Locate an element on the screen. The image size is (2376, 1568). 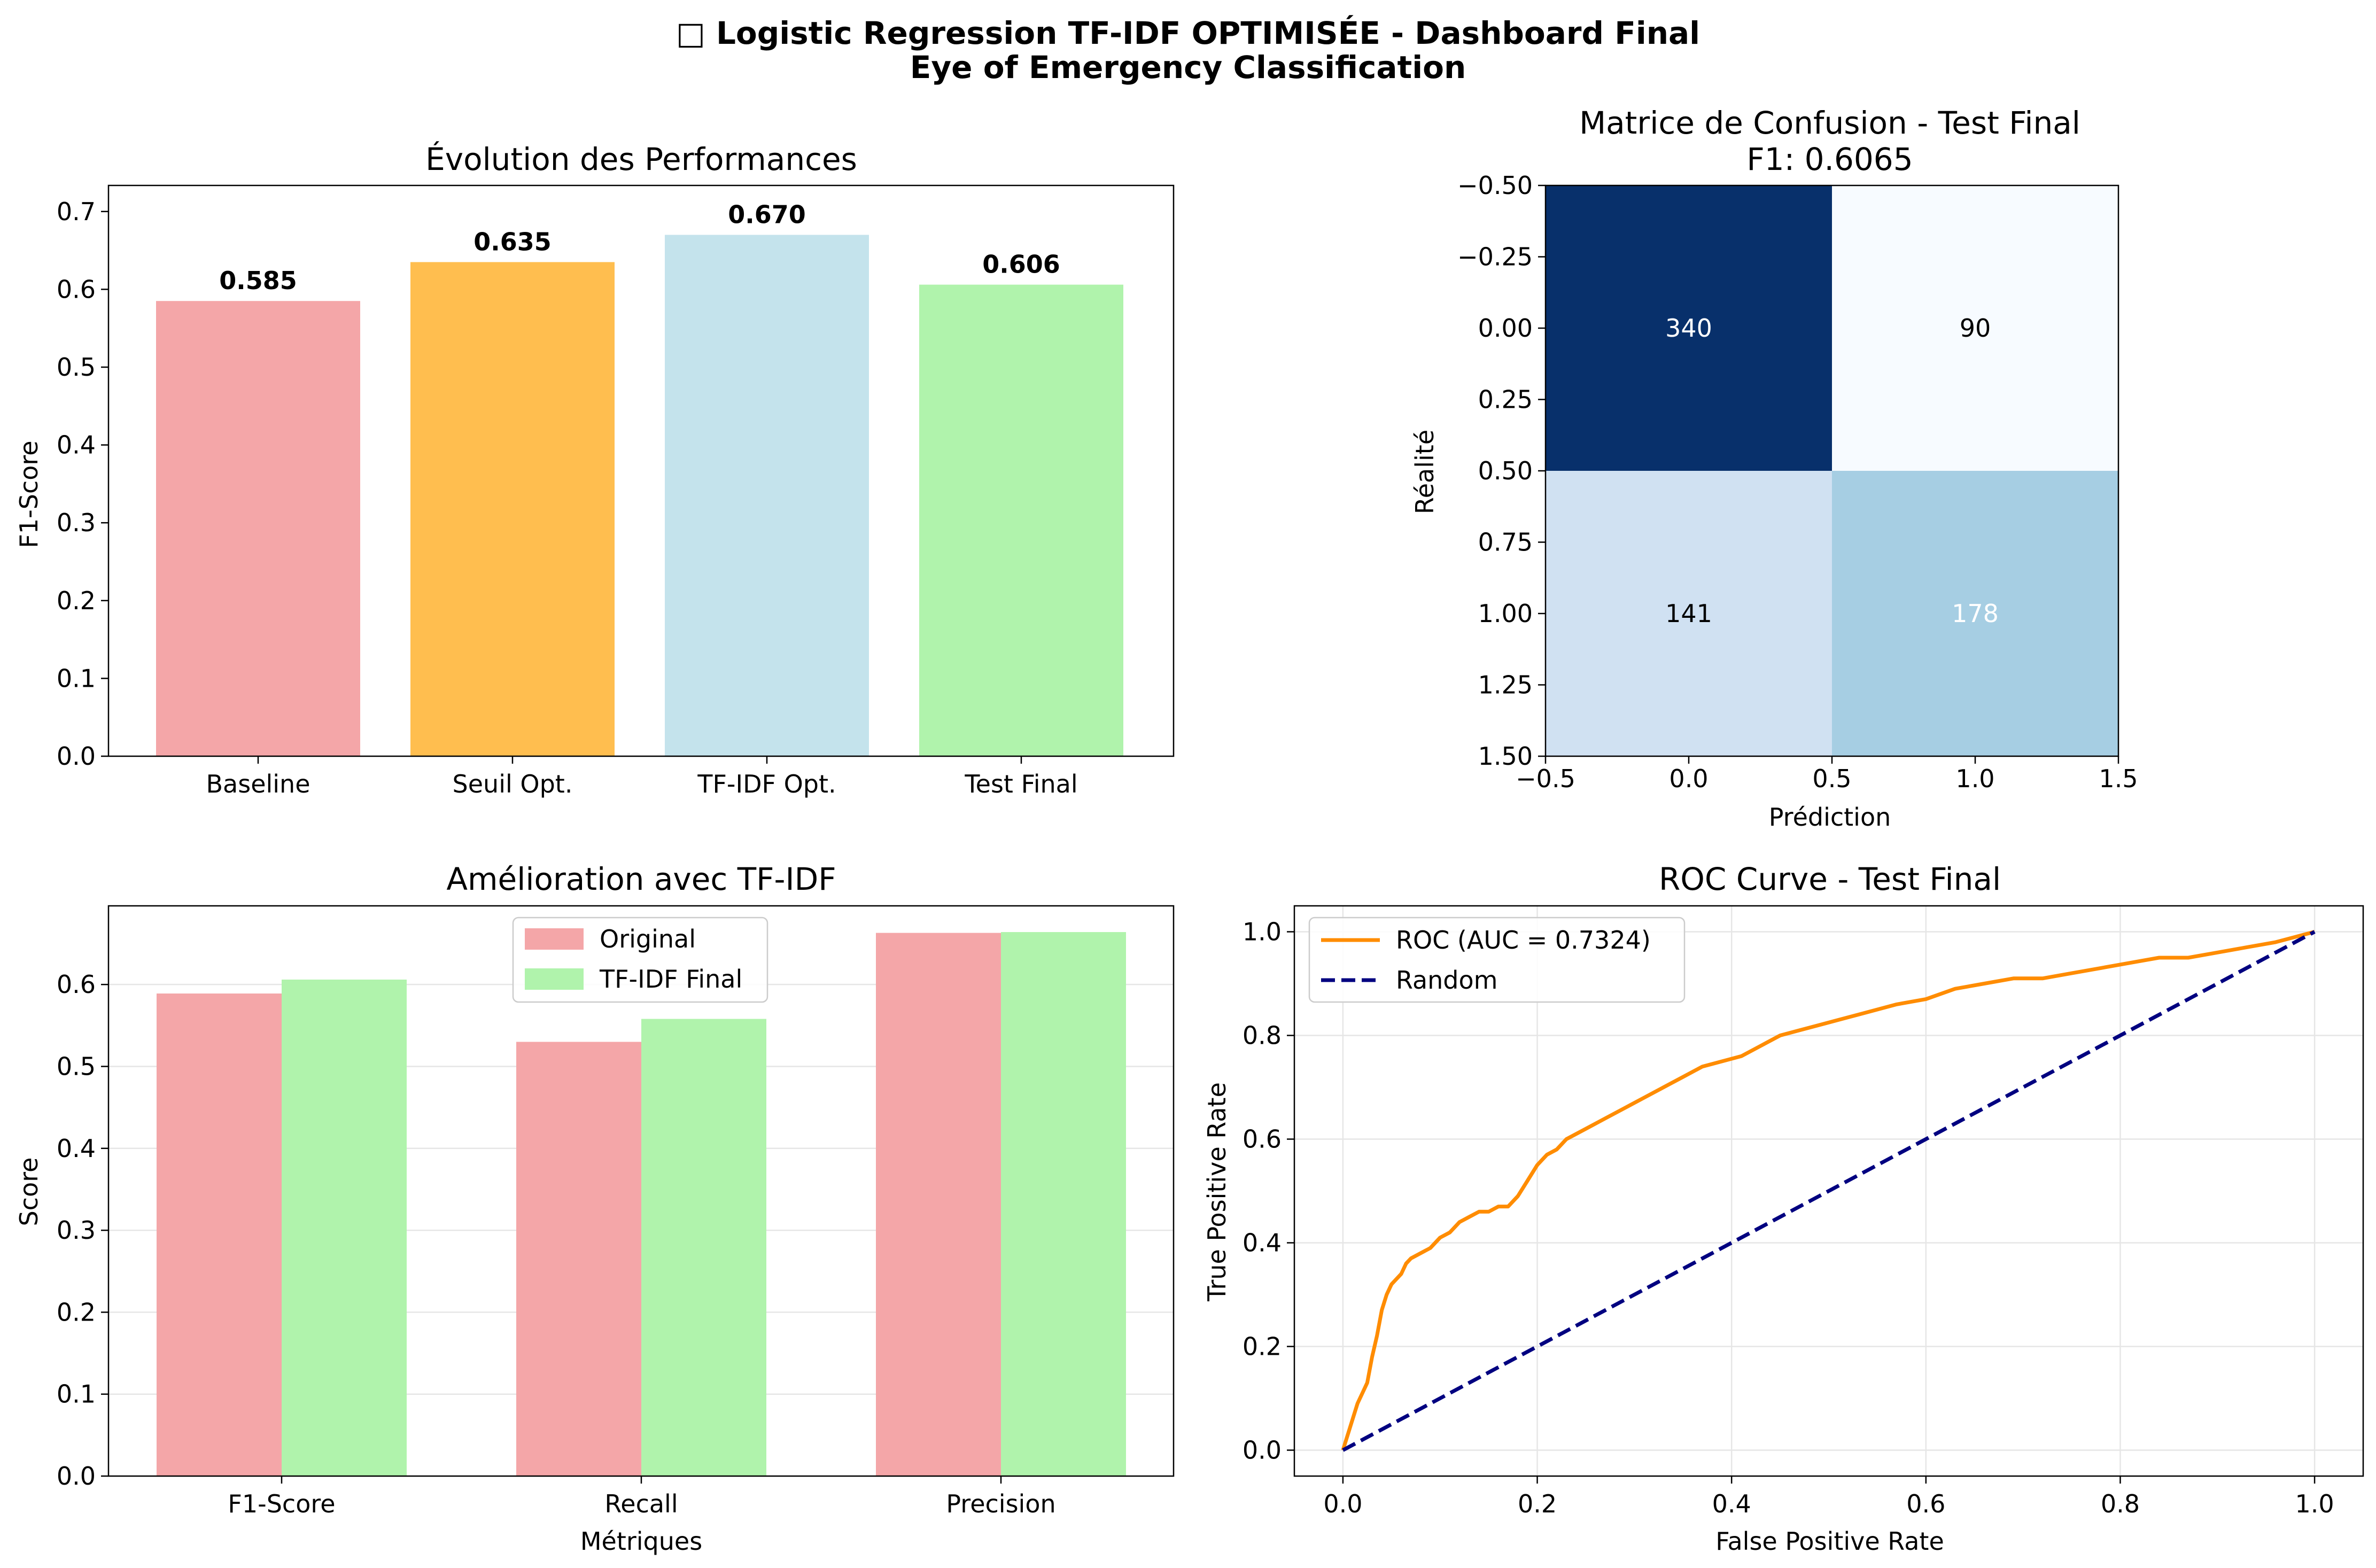
x-tick-label: 0.6 is located at coordinates (1925, 1503).